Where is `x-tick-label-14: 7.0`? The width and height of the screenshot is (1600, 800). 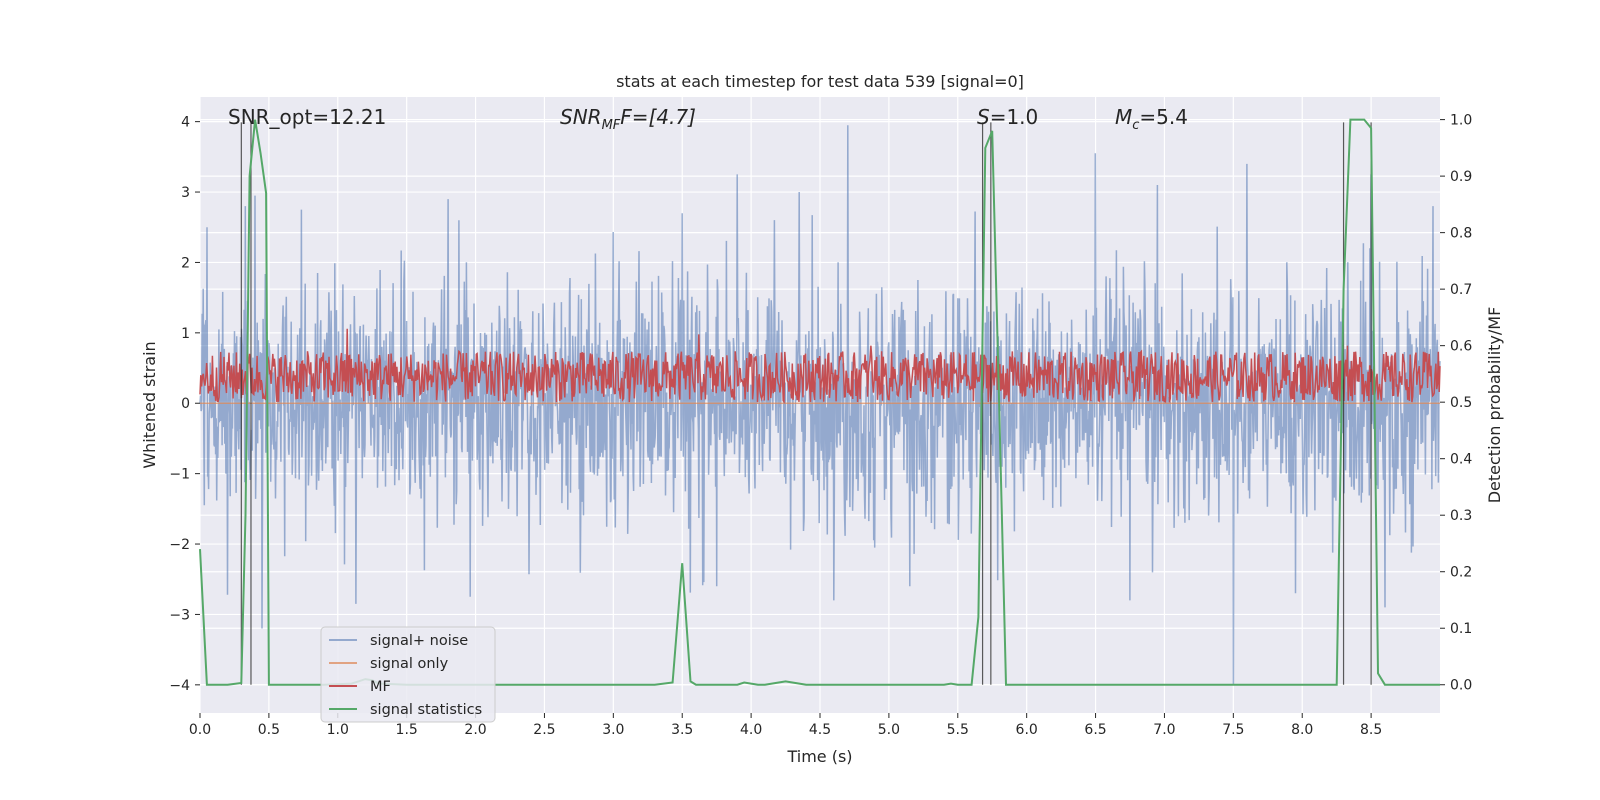 x-tick-label-14: 7.0 is located at coordinates (1164, 730).